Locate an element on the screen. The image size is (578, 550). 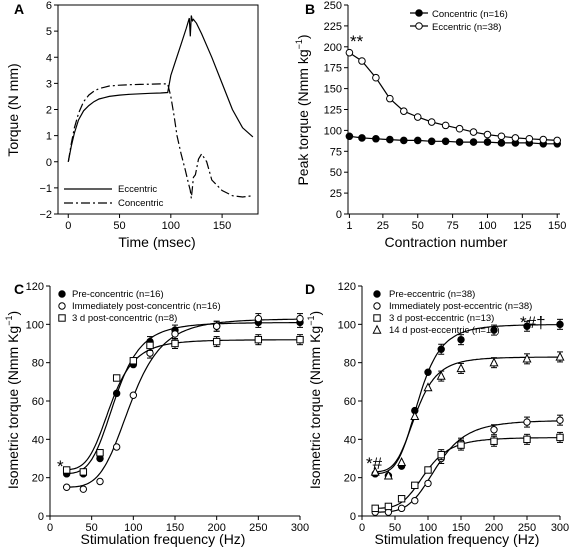
panel-a-y-tick-label: 5 is located at coordinates (49, 32).